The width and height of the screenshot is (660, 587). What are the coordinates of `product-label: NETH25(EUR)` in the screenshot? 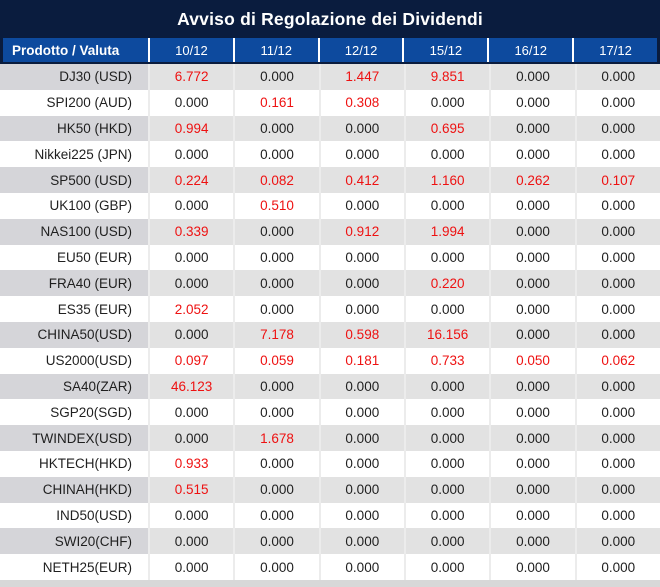 It's located at (87, 567).